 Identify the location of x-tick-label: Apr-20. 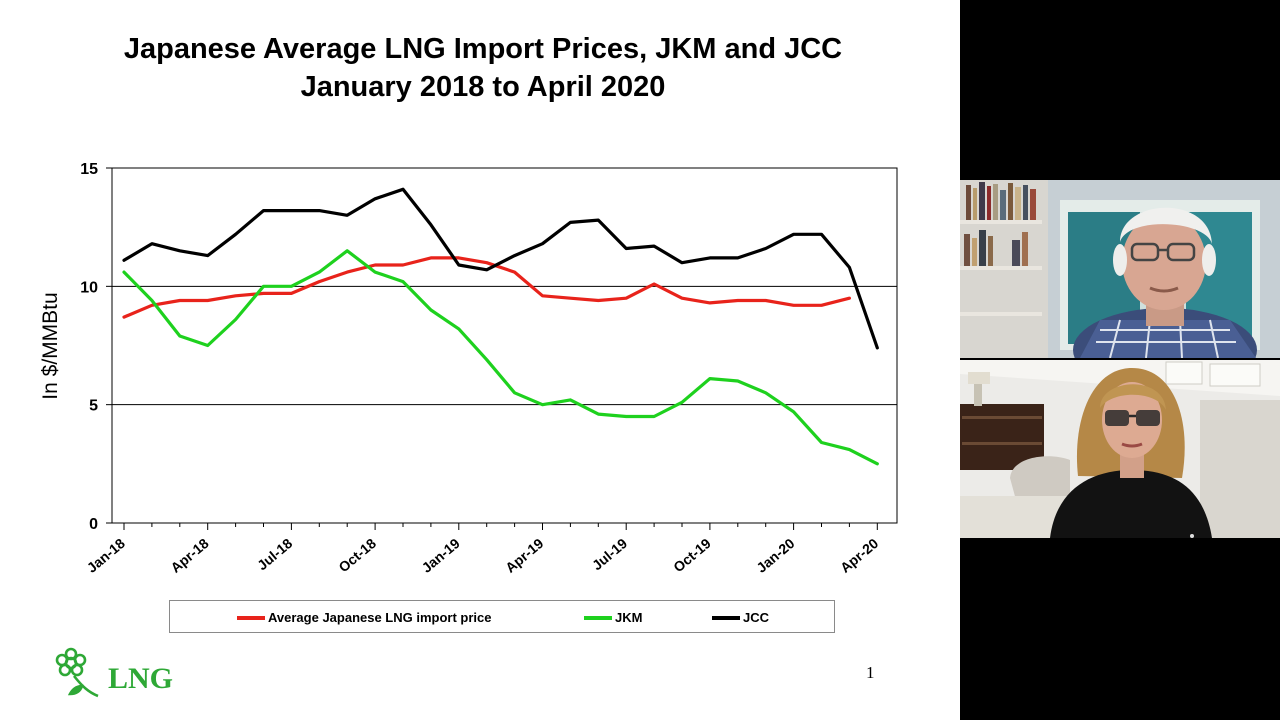
(859, 555).